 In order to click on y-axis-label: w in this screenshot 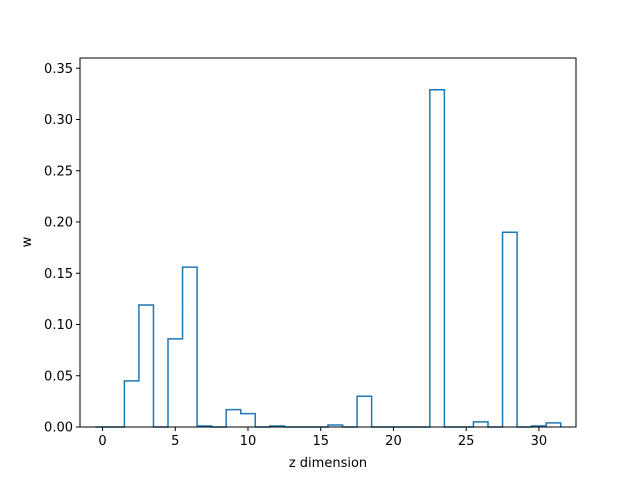, I will do `click(27, 241)`.